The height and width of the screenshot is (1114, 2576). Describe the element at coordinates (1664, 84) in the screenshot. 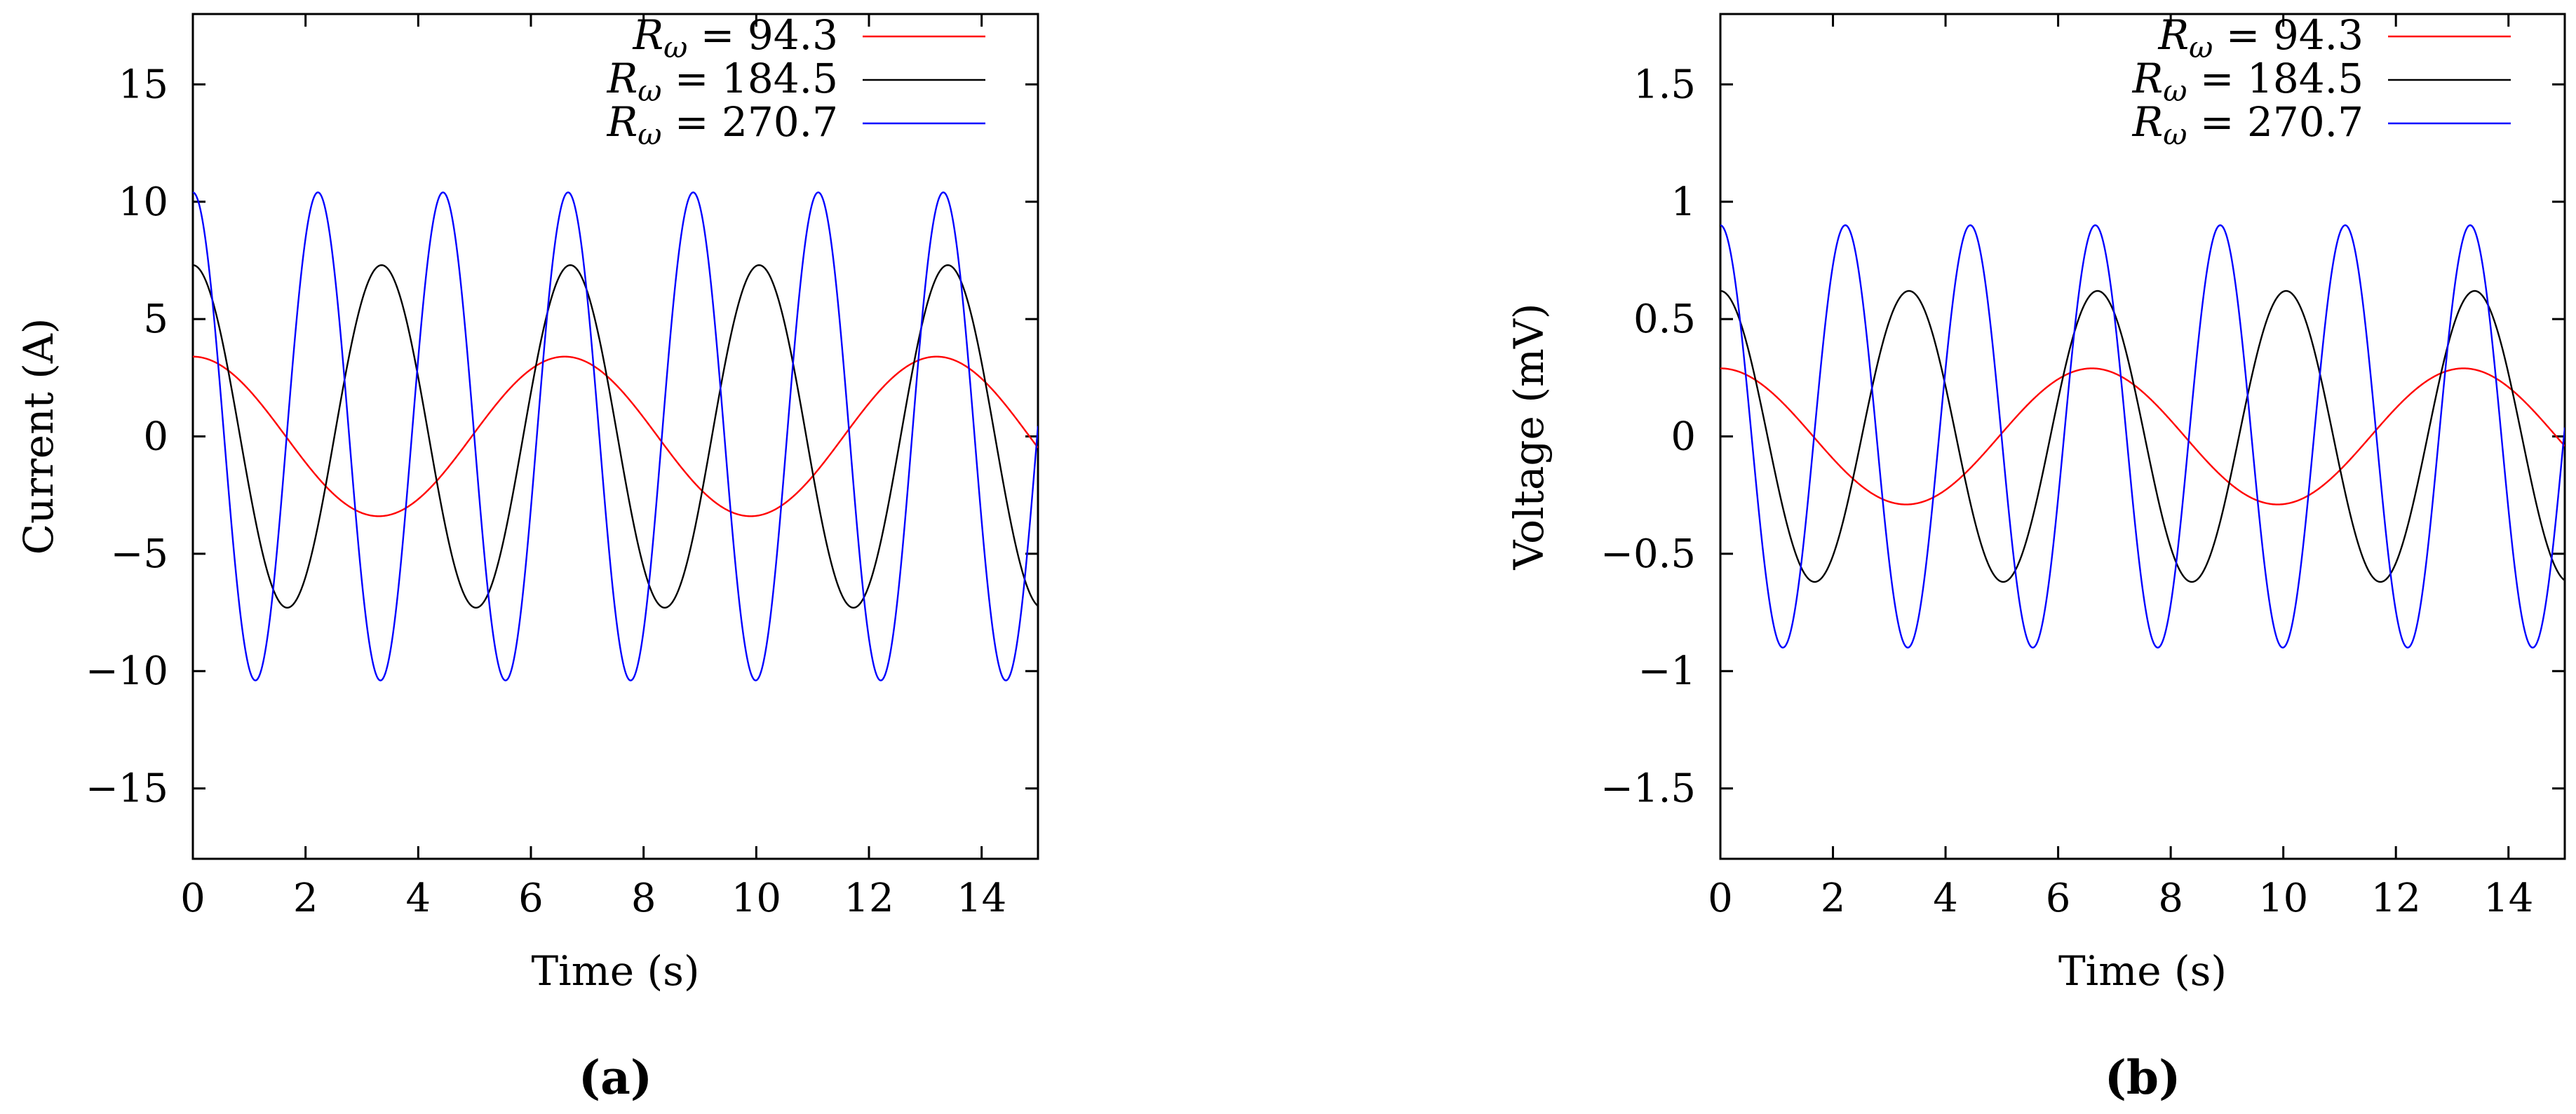

I see `y-tick-label: 1.5` at that location.